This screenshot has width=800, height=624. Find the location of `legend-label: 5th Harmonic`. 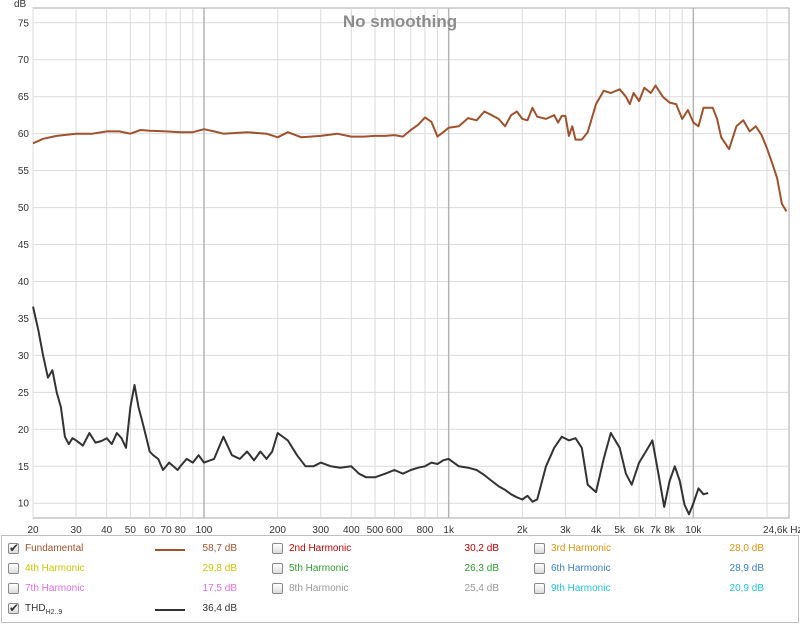

legend-label: 5th Harmonic is located at coordinates (319, 568).